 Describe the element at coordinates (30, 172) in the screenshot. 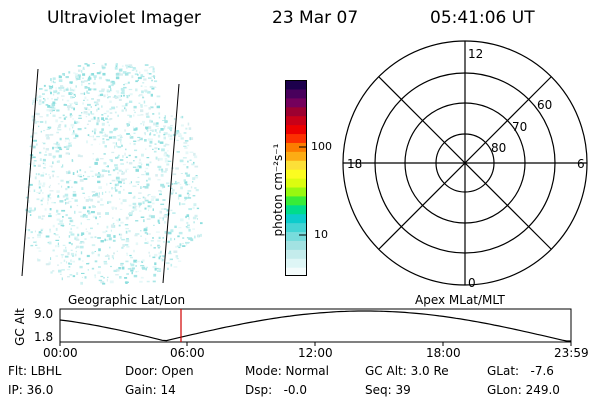

I see `limb-line-left` at that location.